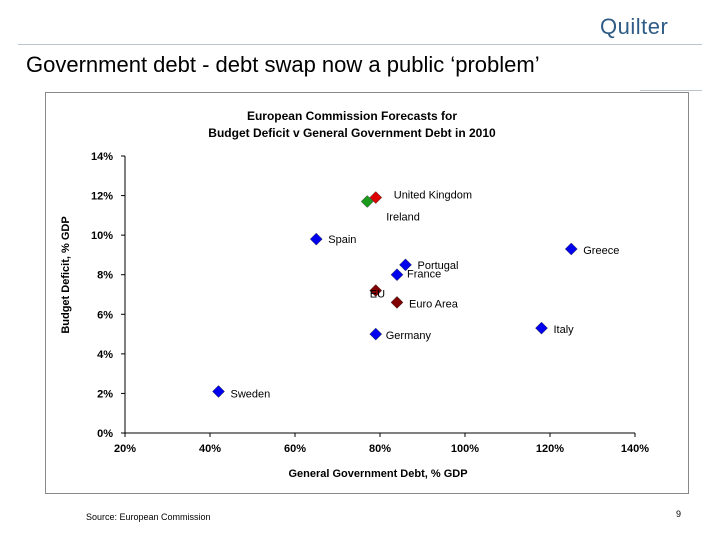  What do you see at coordinates (438, 266) in the screenshot?
I see `data-label-portugal: Portugal` at bounding box center [438, 266].